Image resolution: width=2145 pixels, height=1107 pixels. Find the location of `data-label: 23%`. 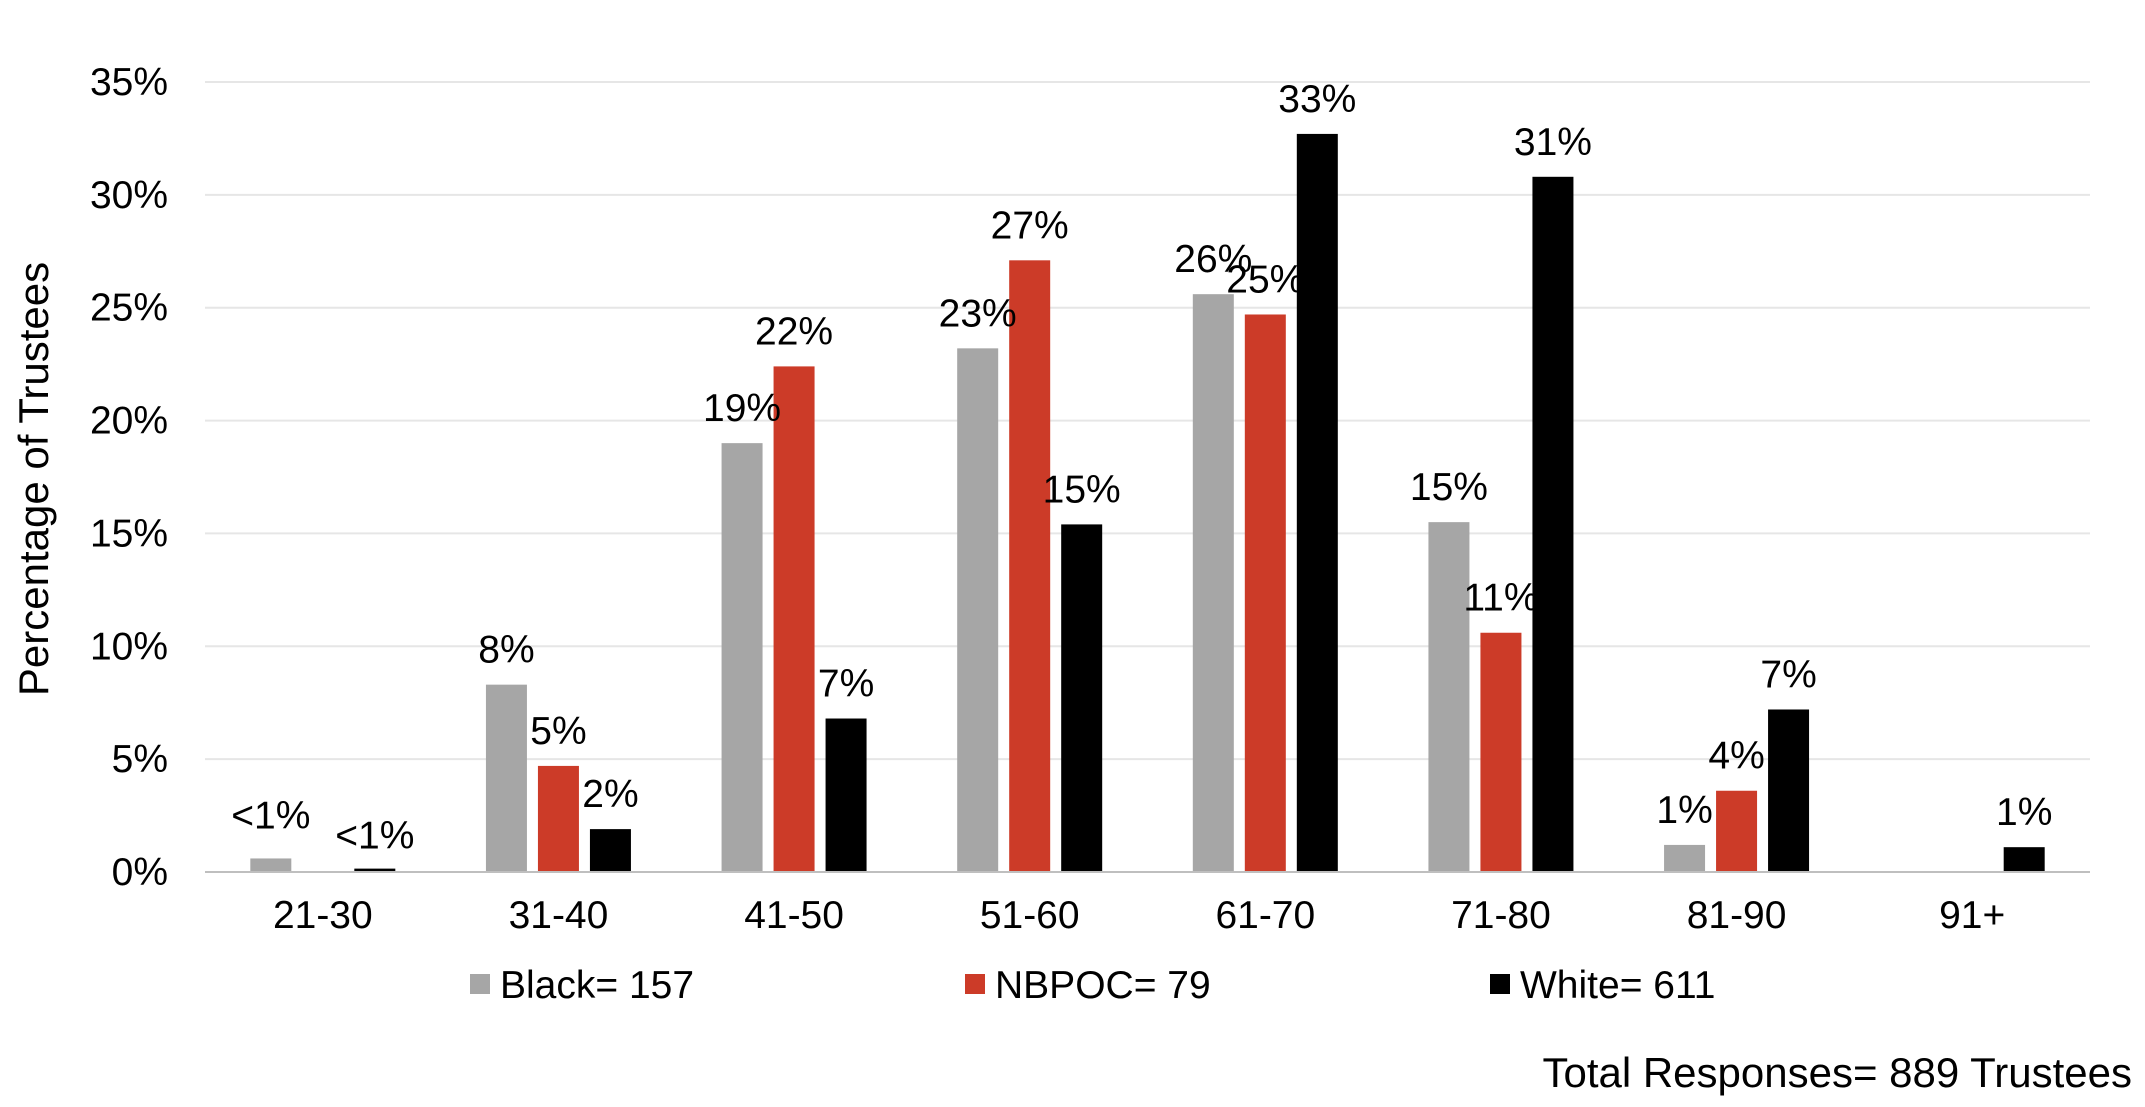

data-label: 23% is located at coordinates (978, 313).